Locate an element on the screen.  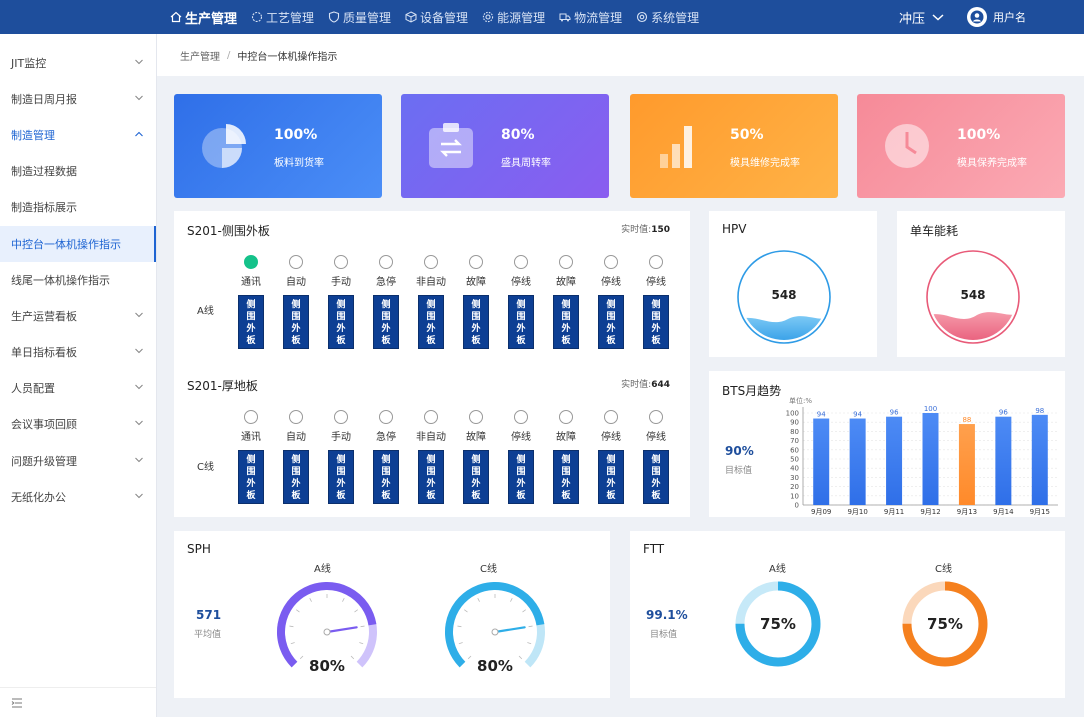
ftt-ring-c-value: 75% is located at coordinates (945, 624).